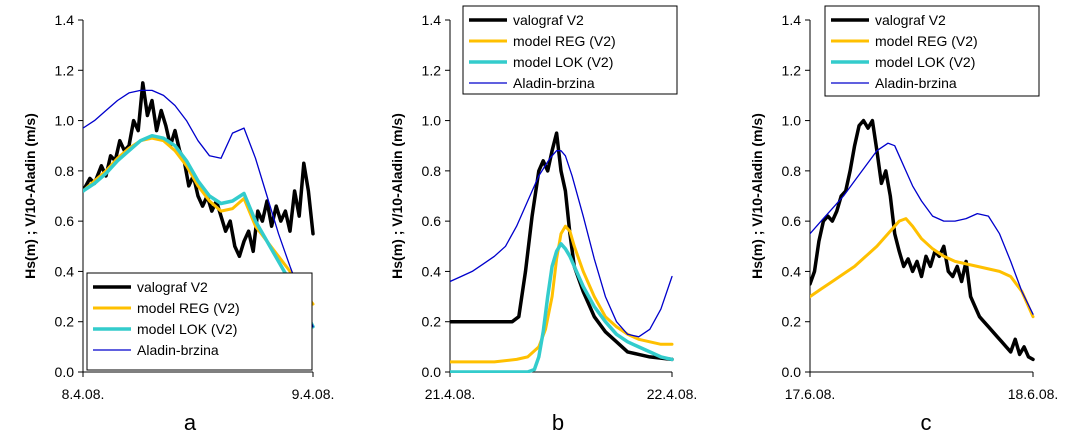 The image size is (1070, 432). Describe the element at coordinates (810, 394) in the screenshot. I see `x-tick-label: 17.6.08.` at that location.